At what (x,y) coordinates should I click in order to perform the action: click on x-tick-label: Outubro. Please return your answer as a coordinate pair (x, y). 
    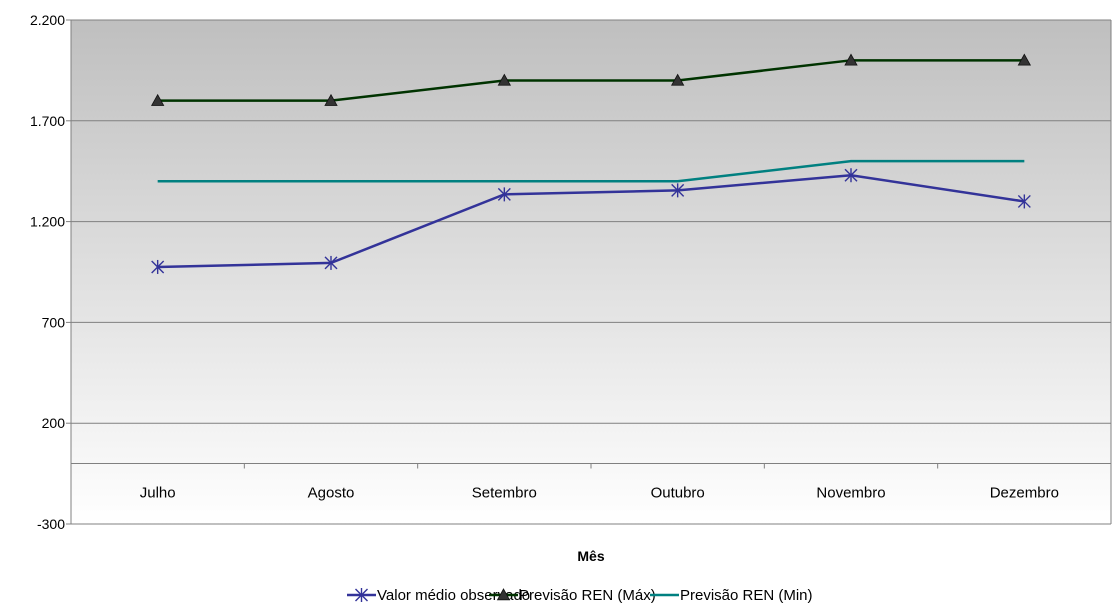
    Looking at the image, I should click on (678, 493).